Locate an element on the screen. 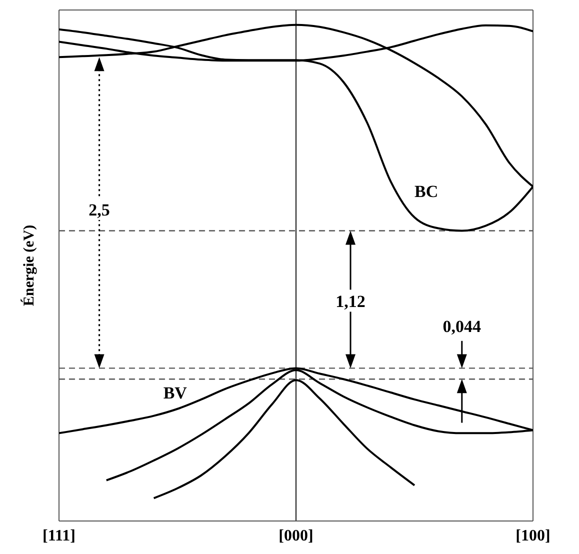 The width and height of the screenshot is (579, 554). x-tick-label: [000] is located at coordinates (296, 535).